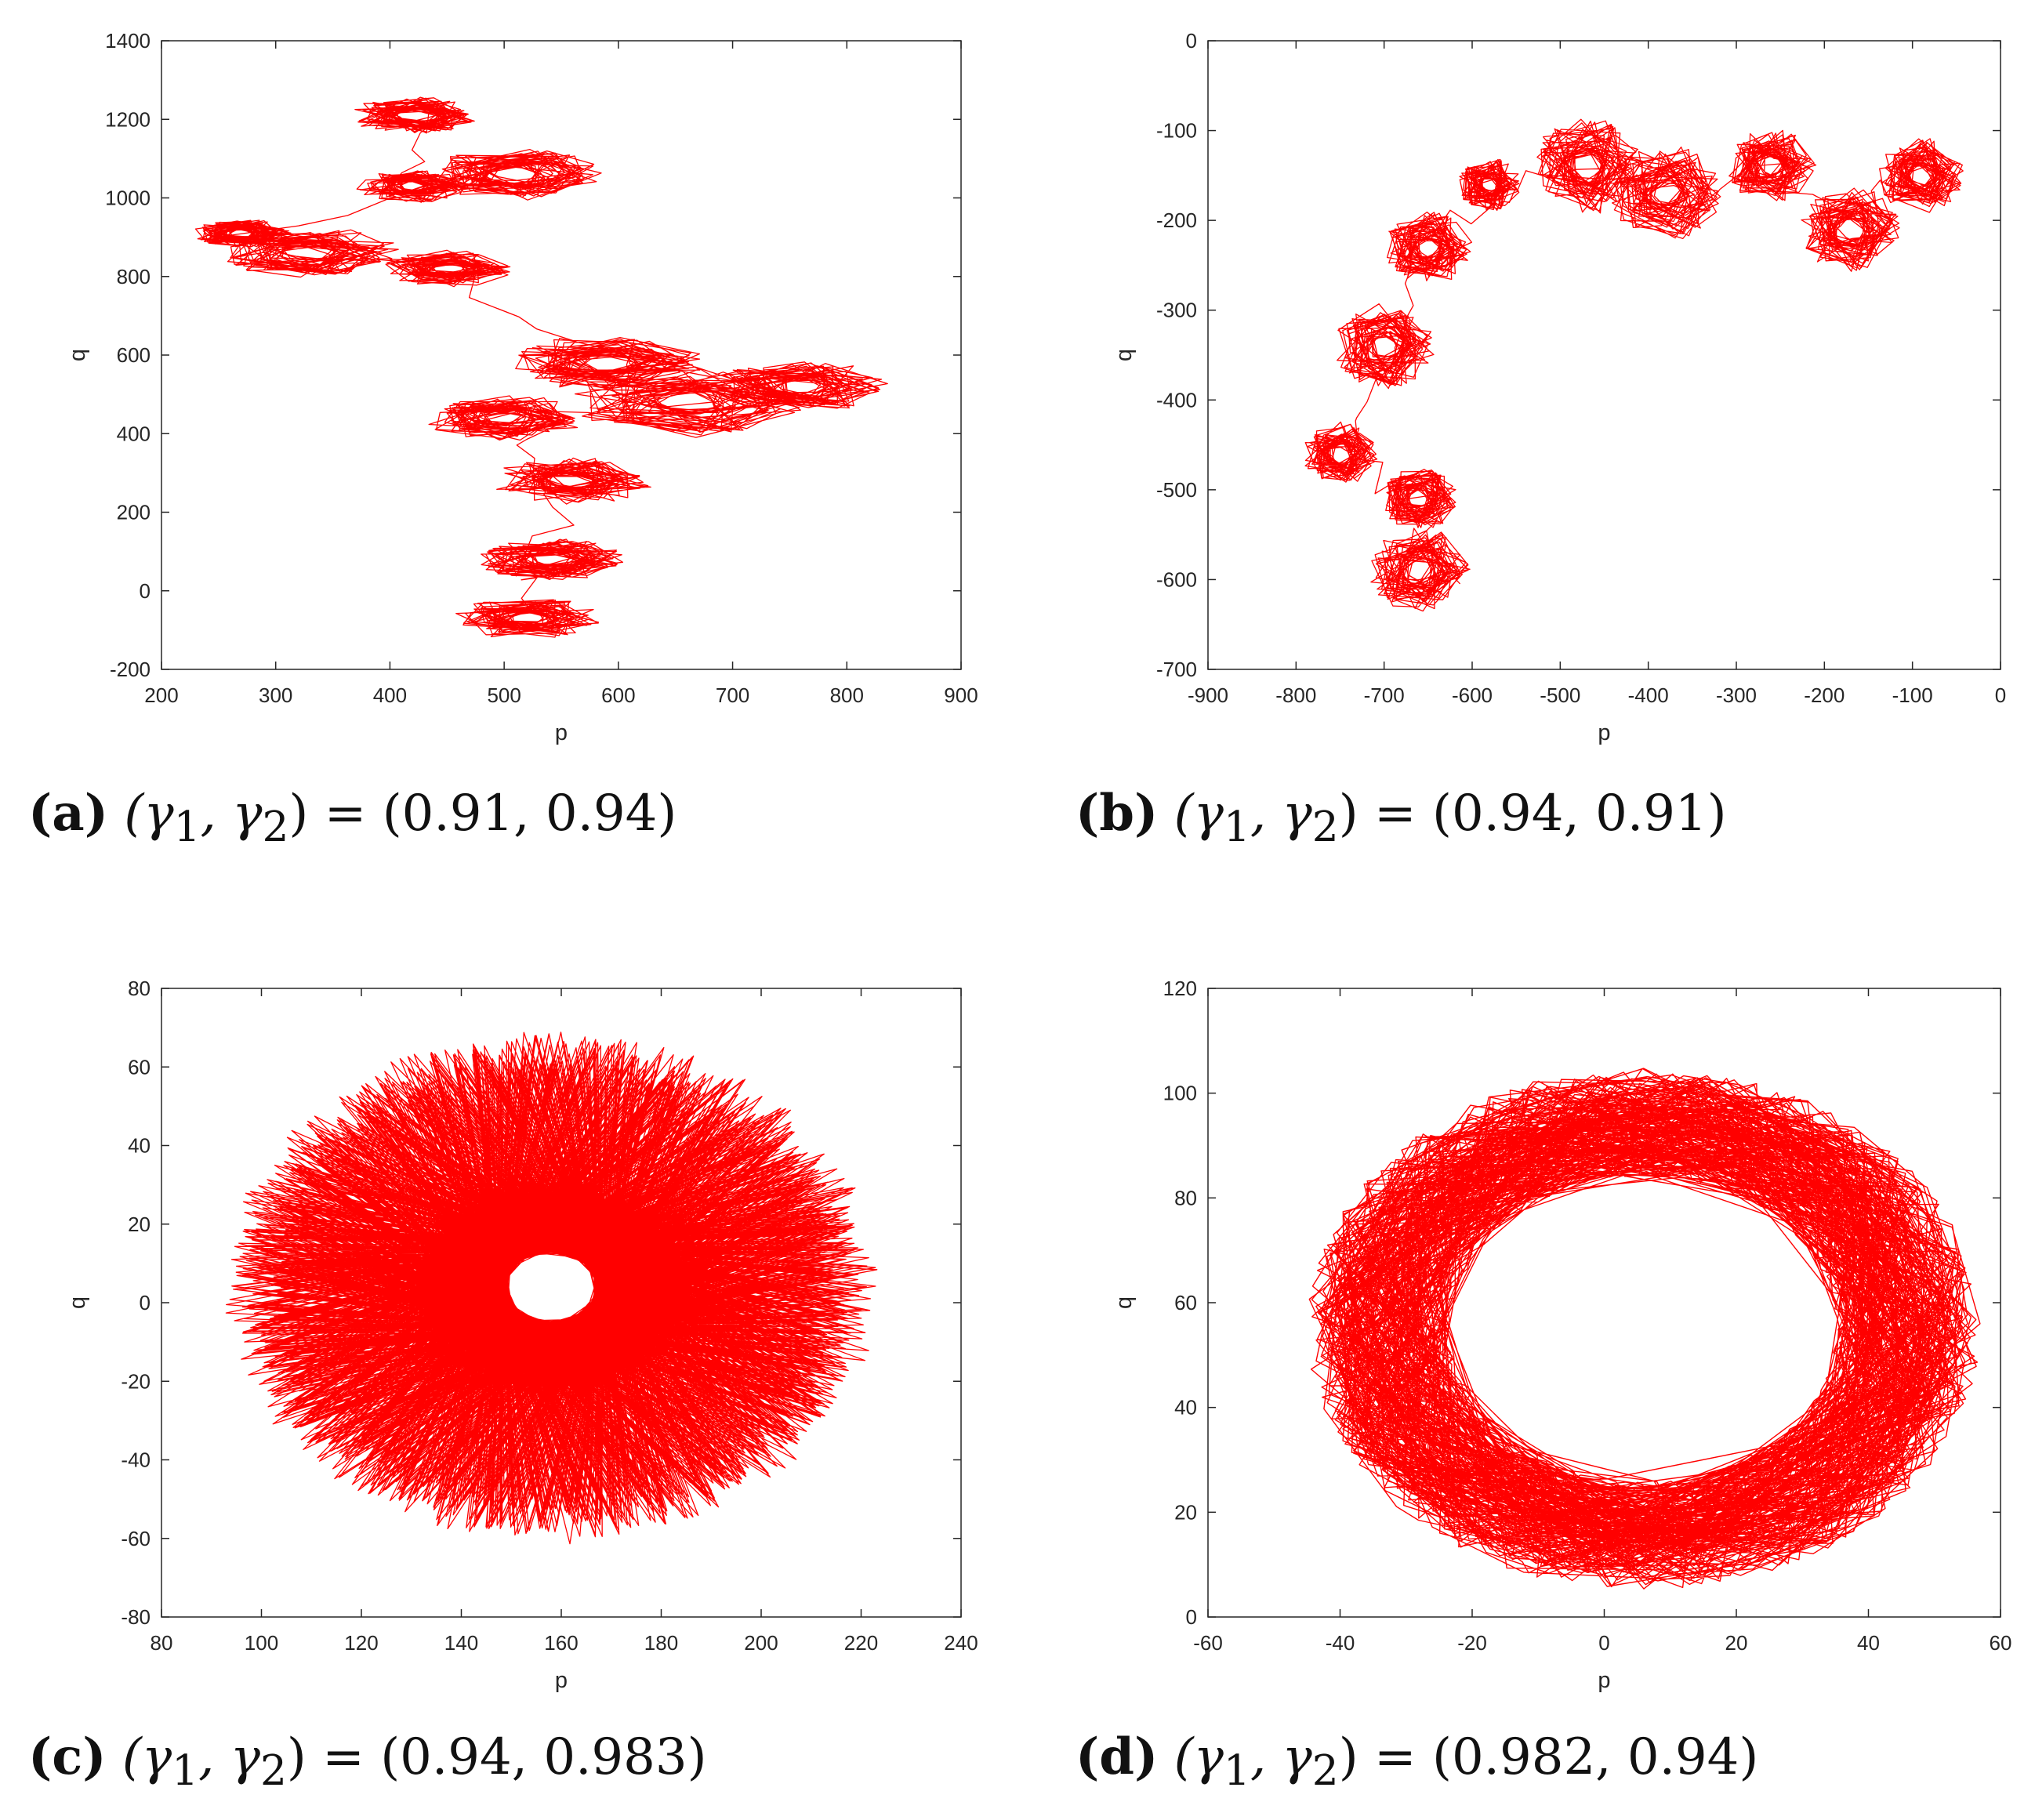 This screenshot has width=2035, height=1820. I want to click on x-tick-label: 600, so click(618, 695).